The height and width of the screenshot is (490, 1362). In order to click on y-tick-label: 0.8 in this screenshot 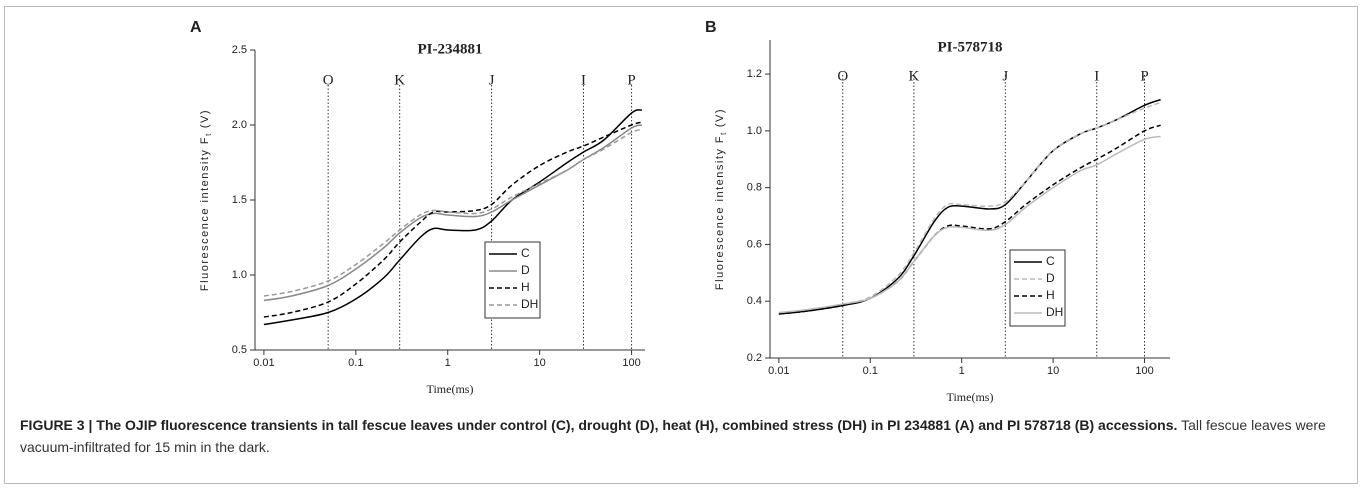, I will do `click(754, 188)`.